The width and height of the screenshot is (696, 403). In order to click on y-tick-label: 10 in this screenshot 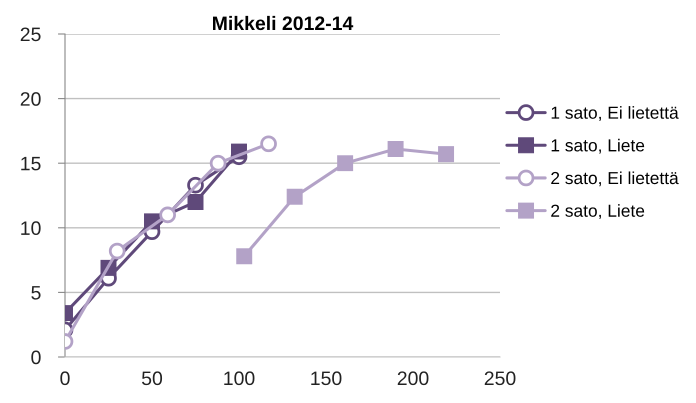, I will do `click(31, 228)`.